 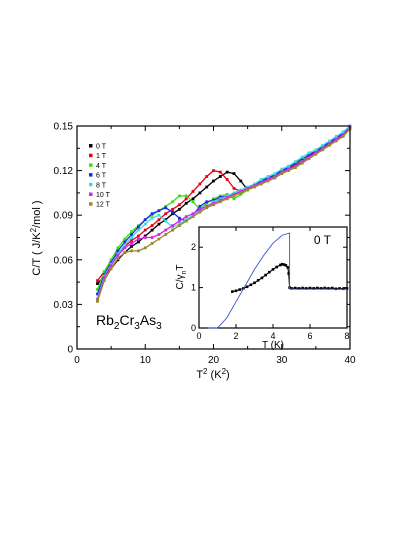 I want to click on legend-item: 10 T, so click(x=100, y=195).